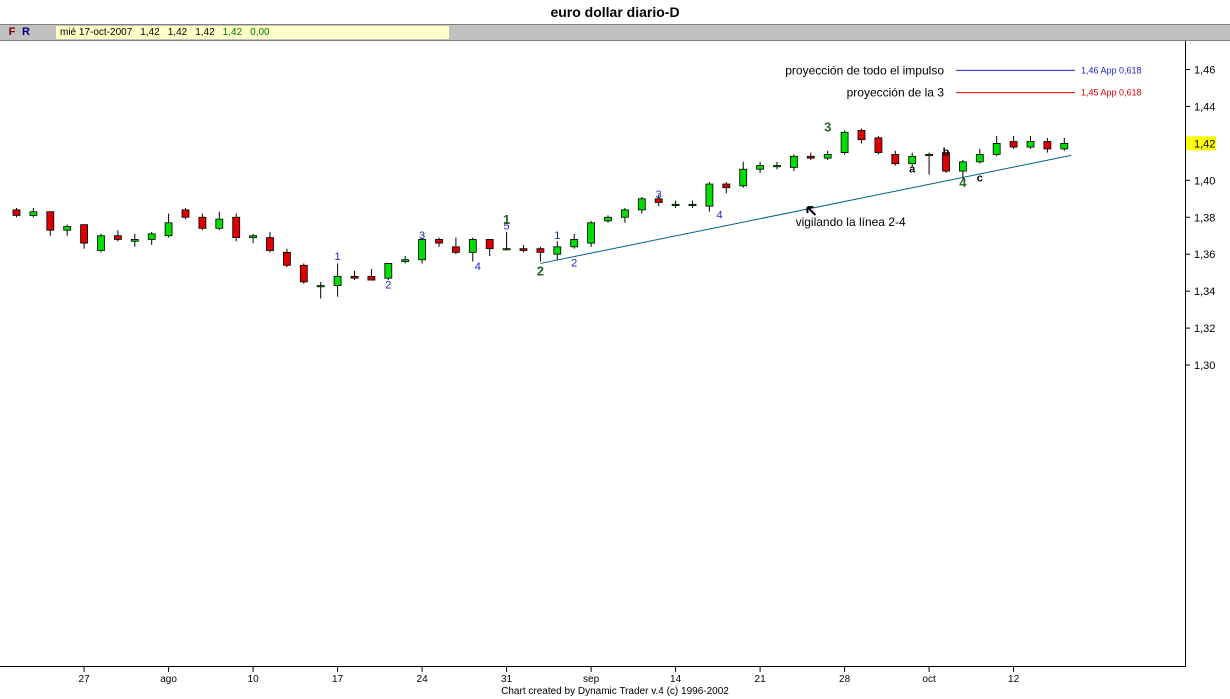 The image size is (1230, 699). I want to click on x-tick-label: oct, so click(929, 679).